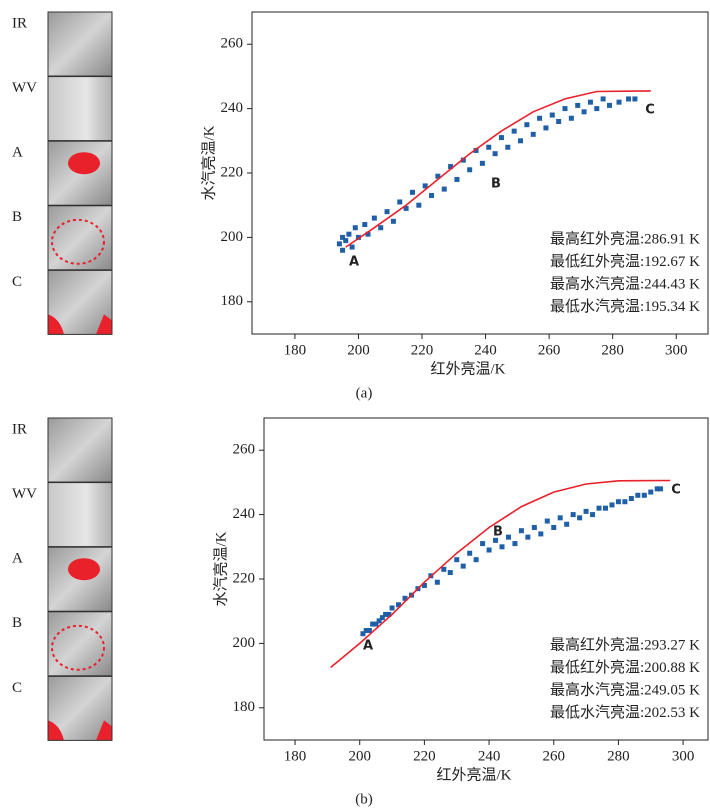 This screenshot has width=710, height=809. What do you see at coordinates (80, 730) in the screenshot?
I see `region-c` at bounding box center [80, 730].